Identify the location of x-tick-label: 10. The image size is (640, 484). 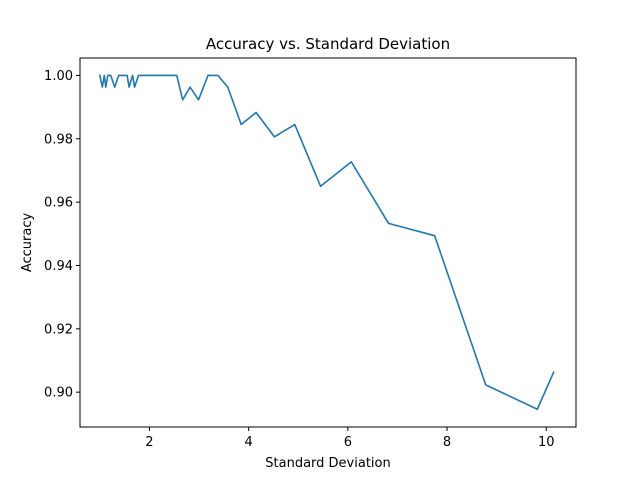
(546, 442).